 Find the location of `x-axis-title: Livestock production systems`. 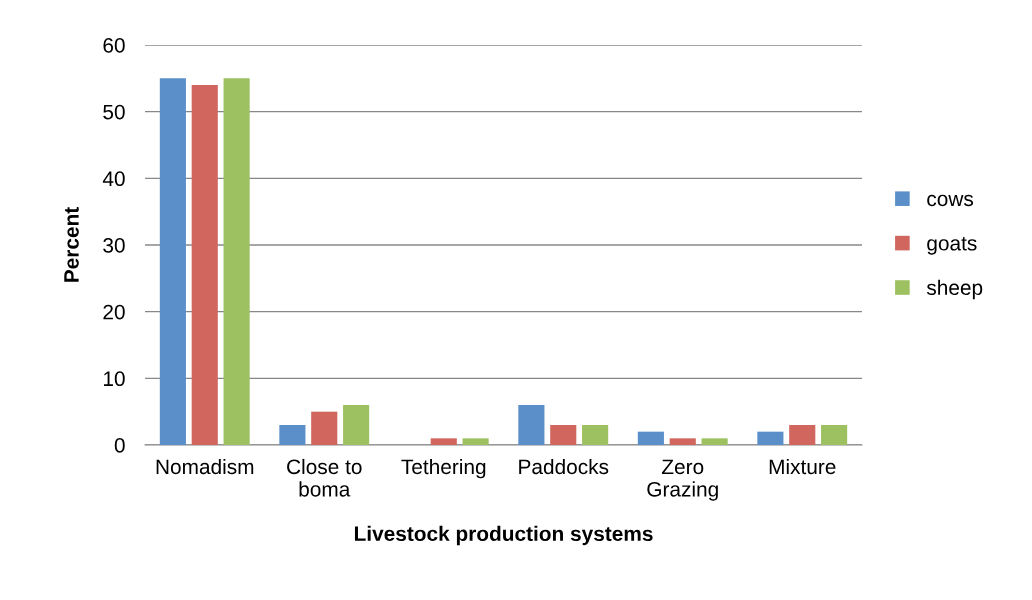

x-axis-title: Livestock production systems is located at coordinates (503, 535).